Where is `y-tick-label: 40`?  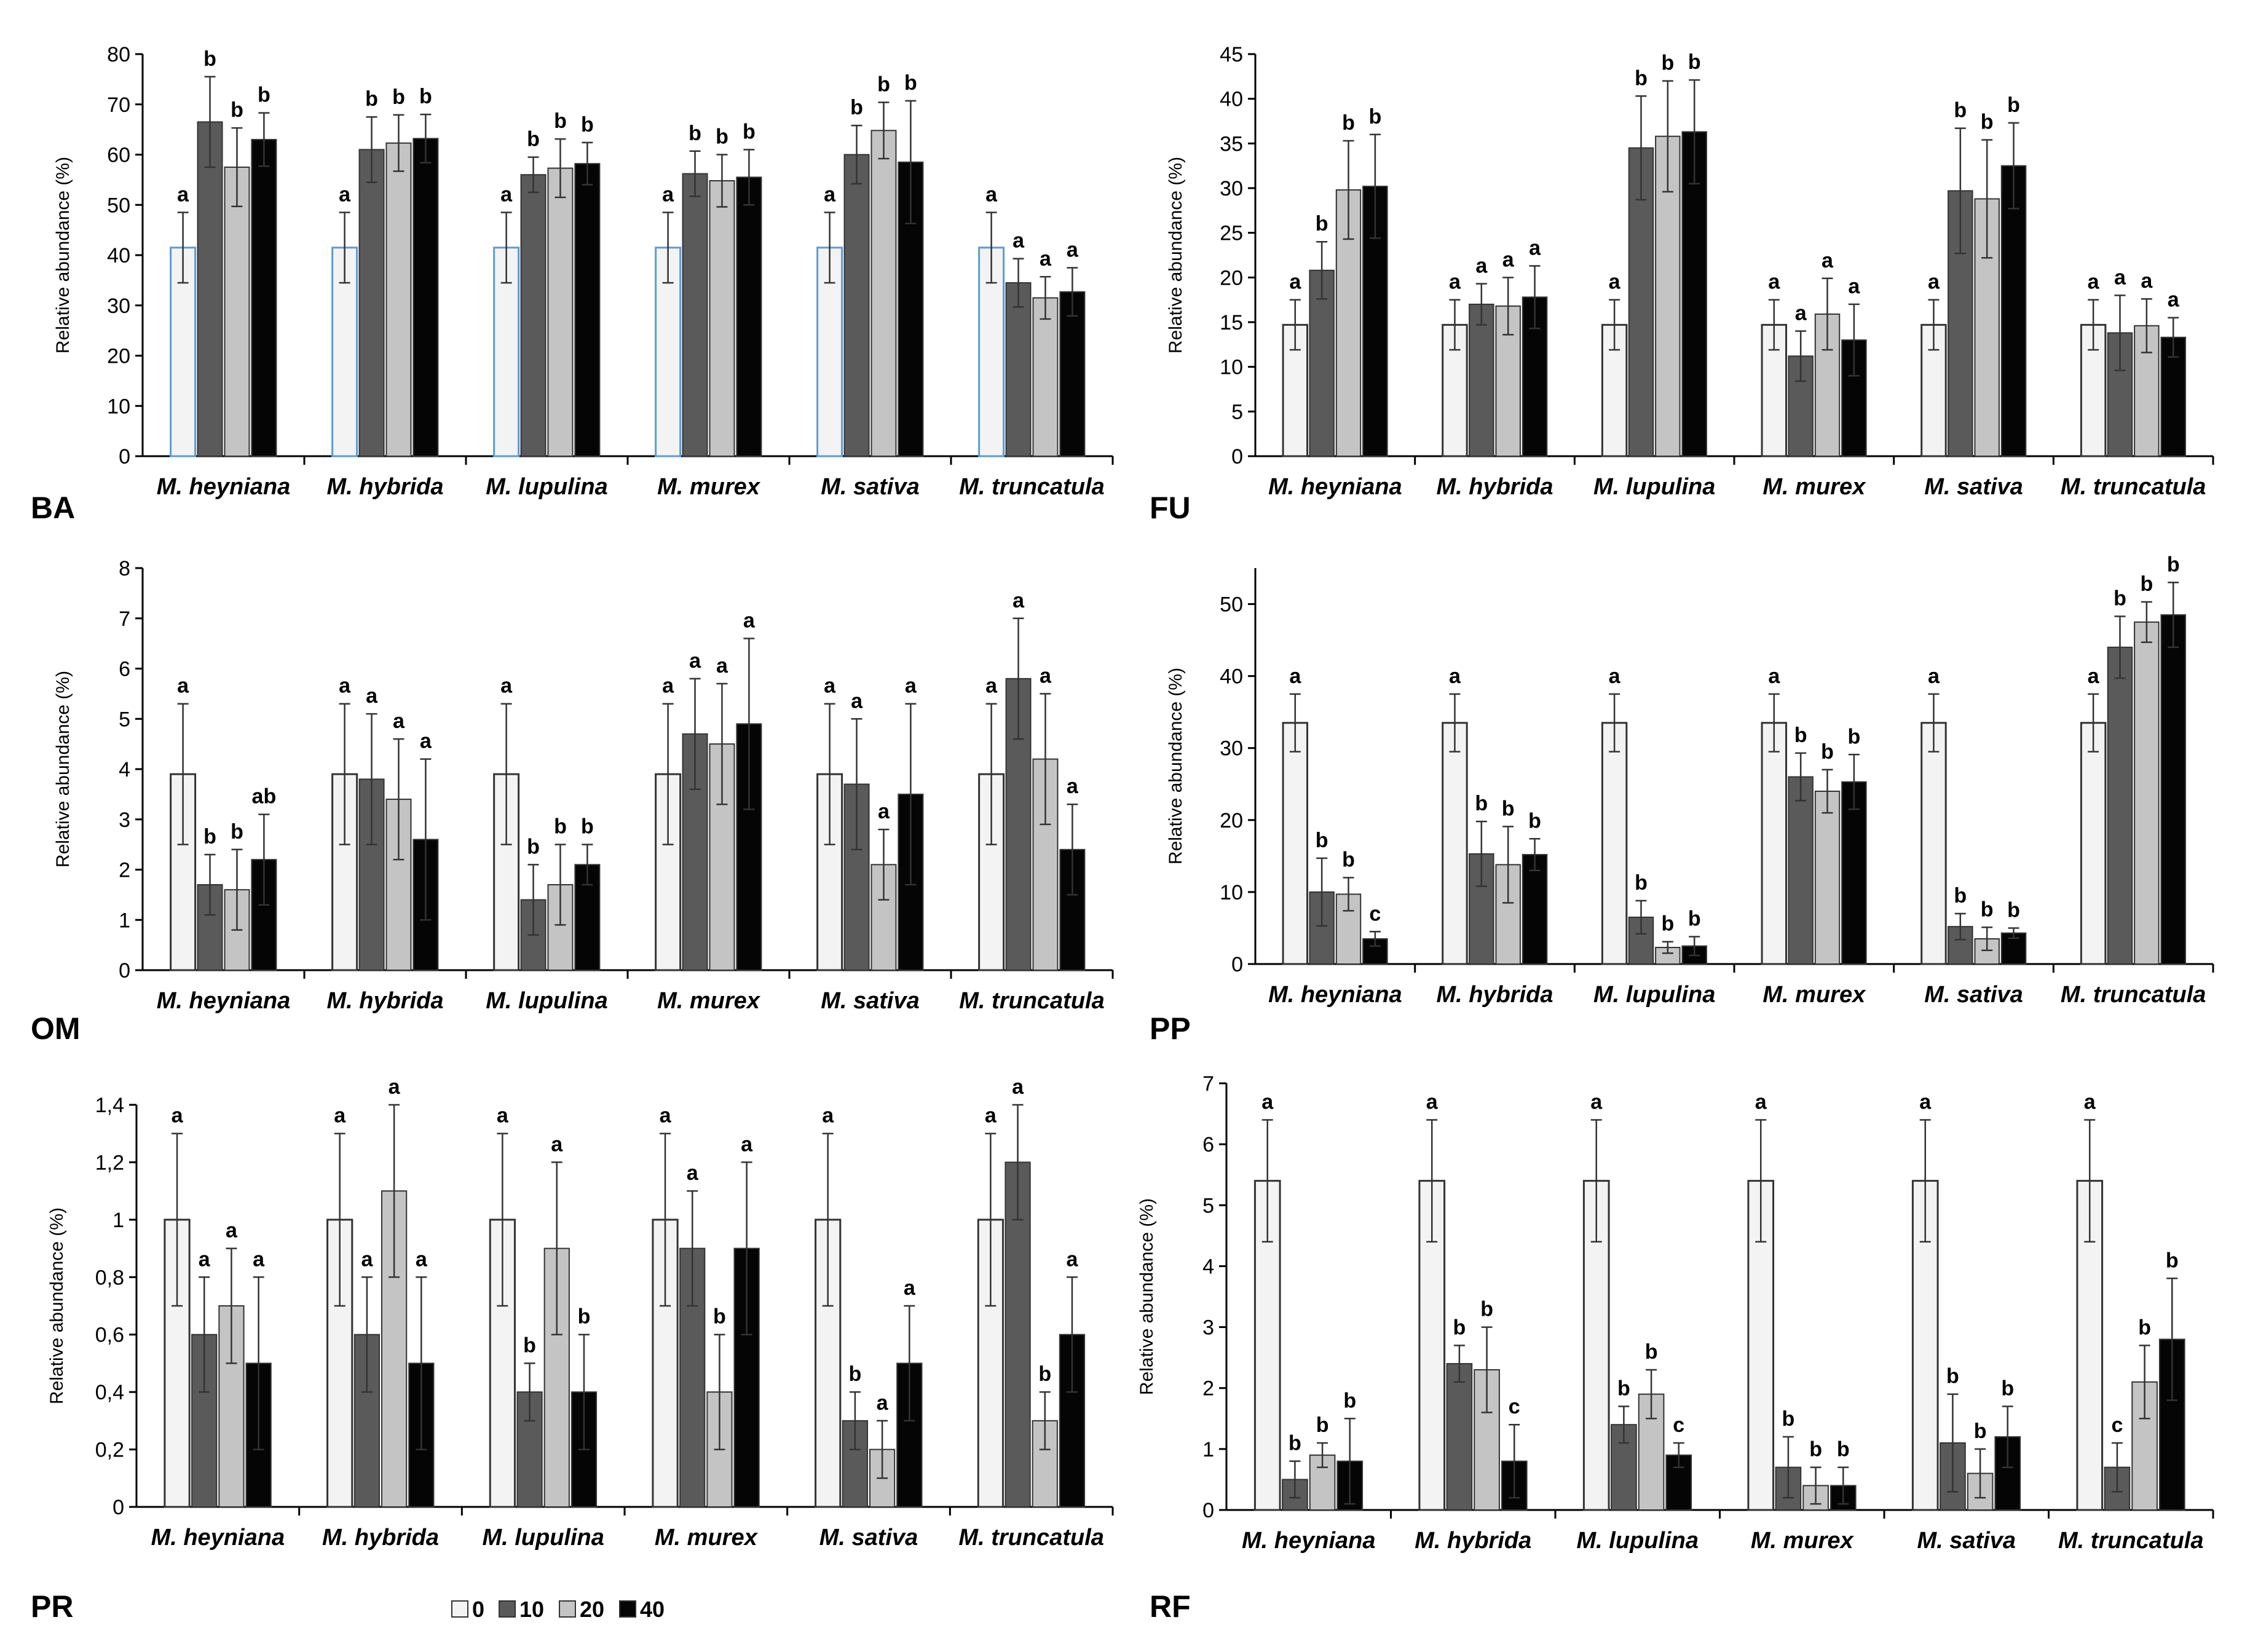 y-tick-label: 40 is located at coordinates (118, 255).